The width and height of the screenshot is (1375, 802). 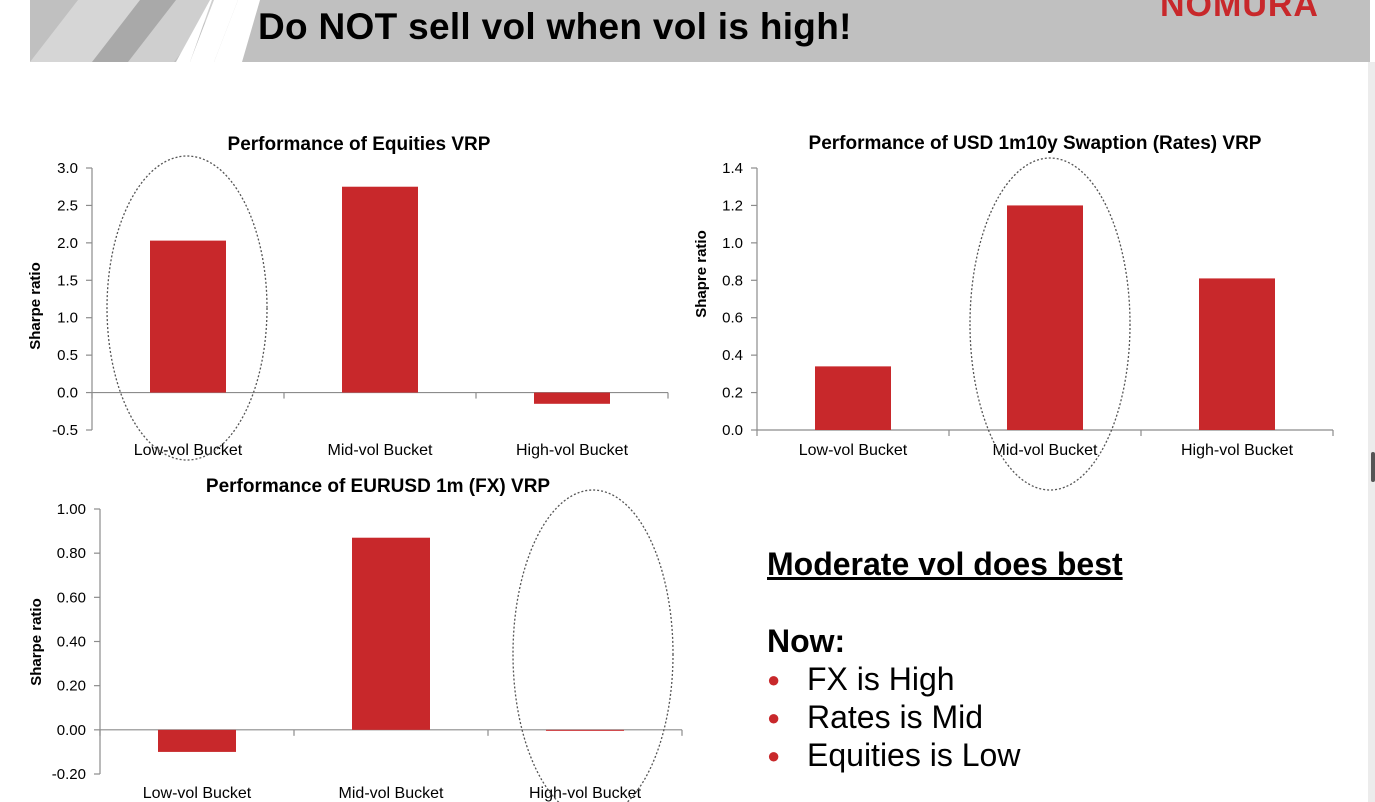 I want to click on y-tick-label: 3.0, so click(x=67, y=168).